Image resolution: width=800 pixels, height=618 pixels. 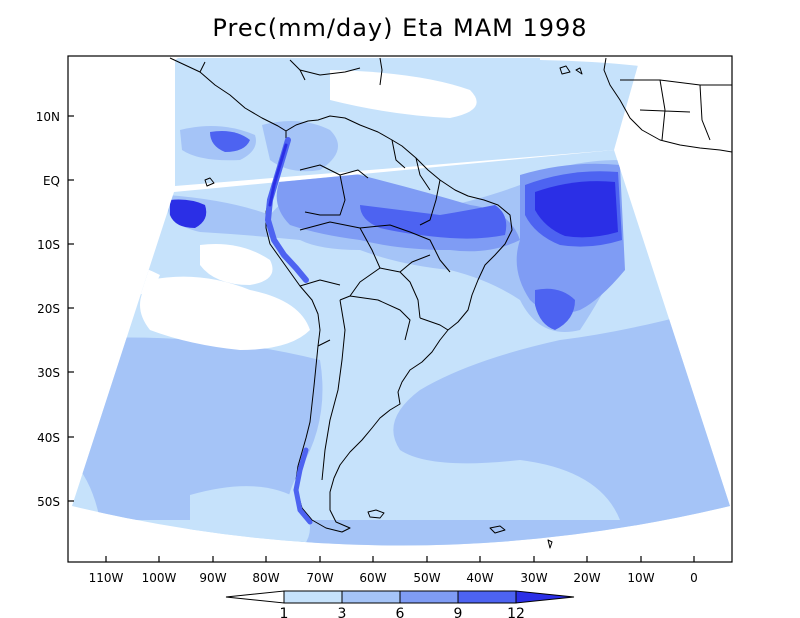 What do you see at coordinates (694, 578) in the screenshot?
I see `lon-label-0: 0` at bounding box center [694, 578].